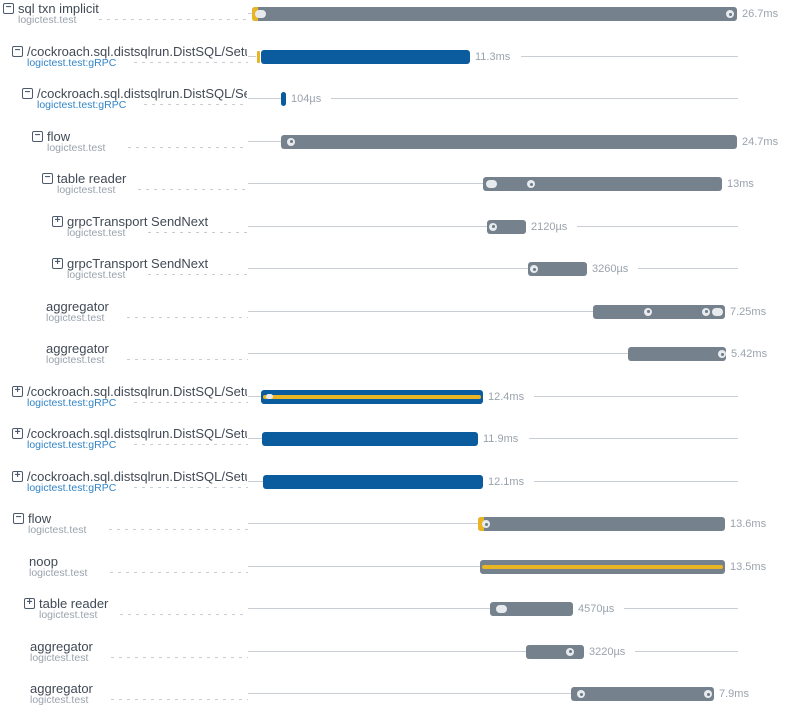 This screenshot has height=714, width=786. Describe the element at coordinates (393, 567) in the screenshot. I see `trace-row: noop logictest.test 13.5ms` at that location.